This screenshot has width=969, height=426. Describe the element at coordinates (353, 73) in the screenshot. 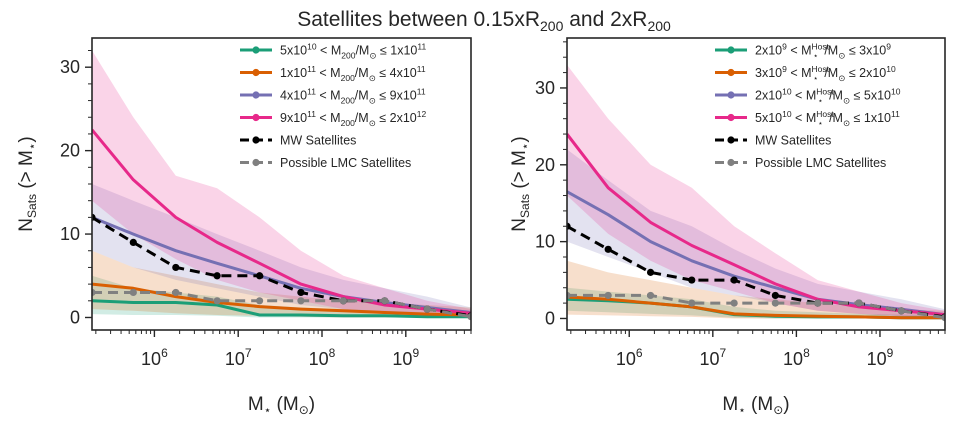

I see `legend-entry-1: 1x1011 < M200/M⊙ ≤ 4x1011` at that location.